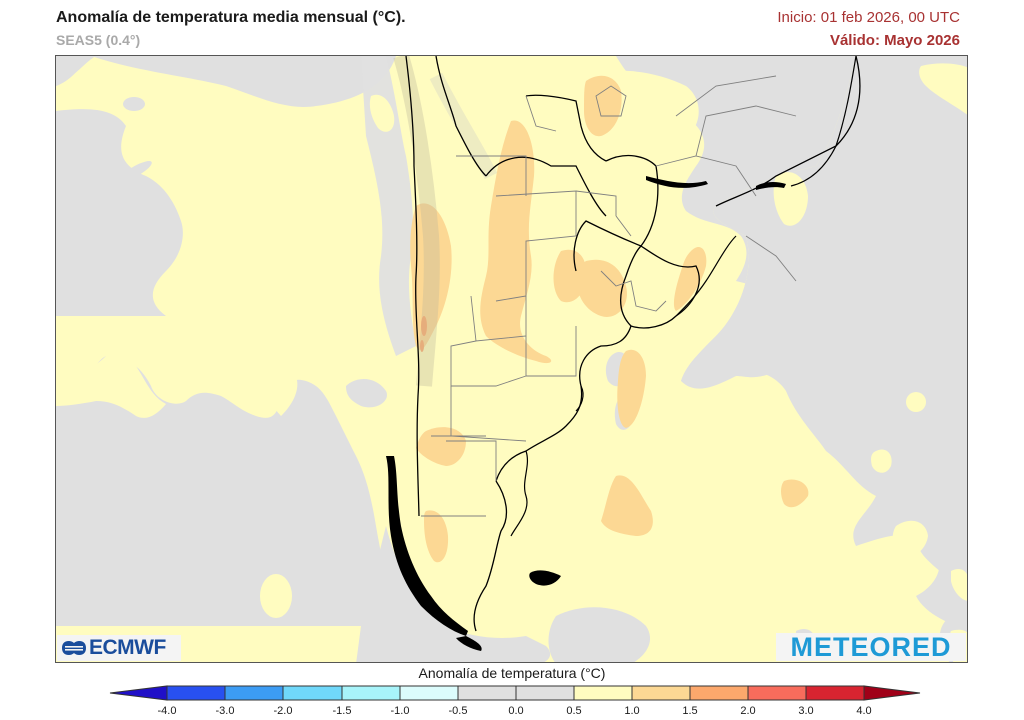 Image resolution: width=1024 pixels, height=720 pixels. I want to click on colorbar-tick: -0.5, so click(458, 711).